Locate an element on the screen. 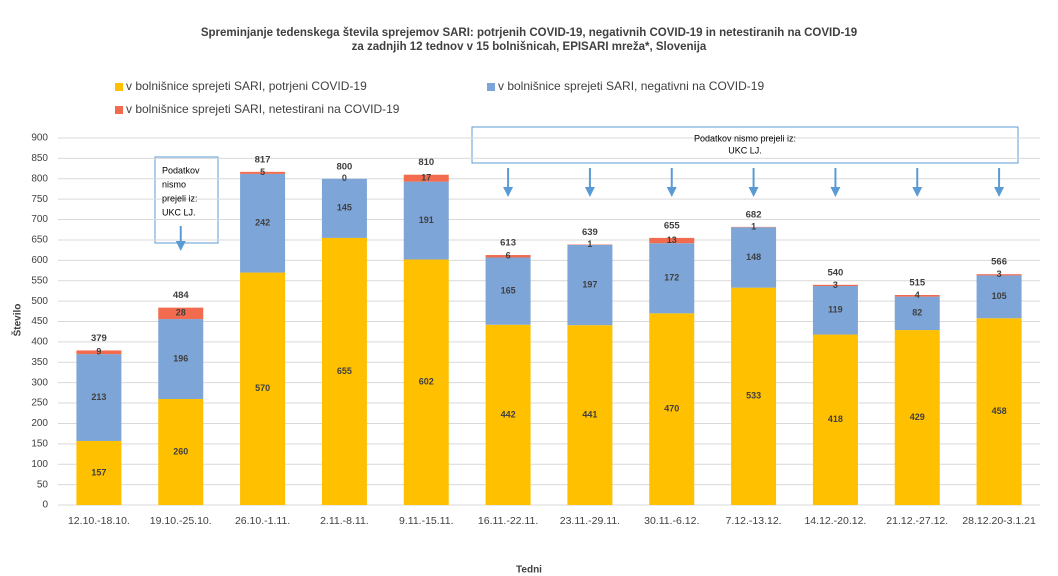  y-tick-label: 700 is located at coordinates (39, 219).